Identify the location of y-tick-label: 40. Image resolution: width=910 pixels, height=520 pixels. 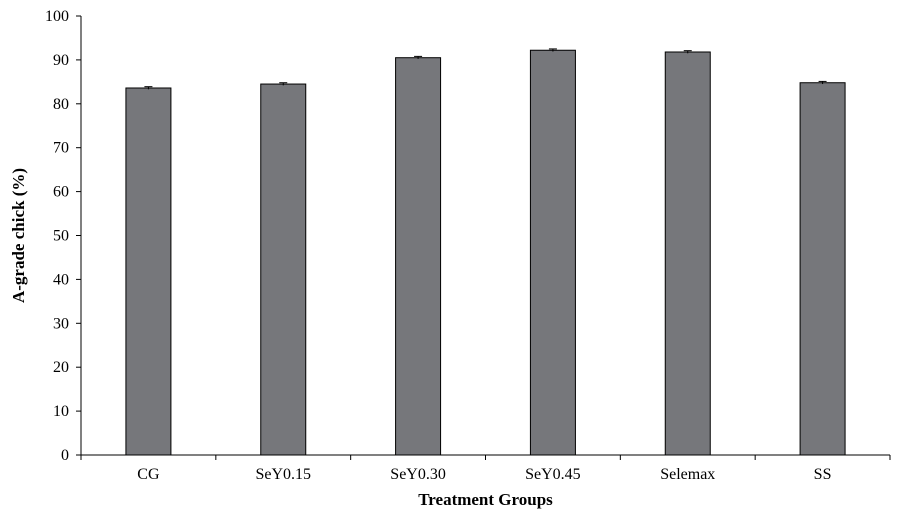
(61, 279).